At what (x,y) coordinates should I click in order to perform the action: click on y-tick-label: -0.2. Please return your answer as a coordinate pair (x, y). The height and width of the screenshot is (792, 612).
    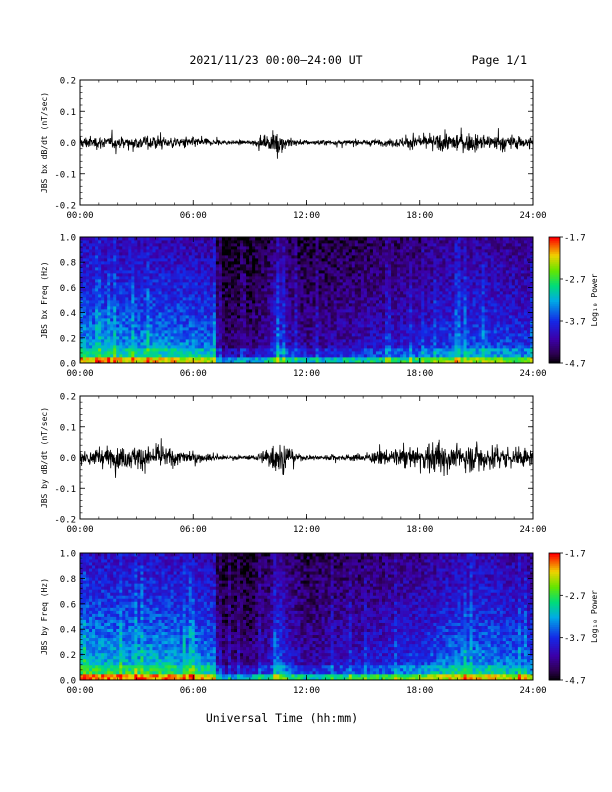
    Looking at the image, I should click on (65, 207).